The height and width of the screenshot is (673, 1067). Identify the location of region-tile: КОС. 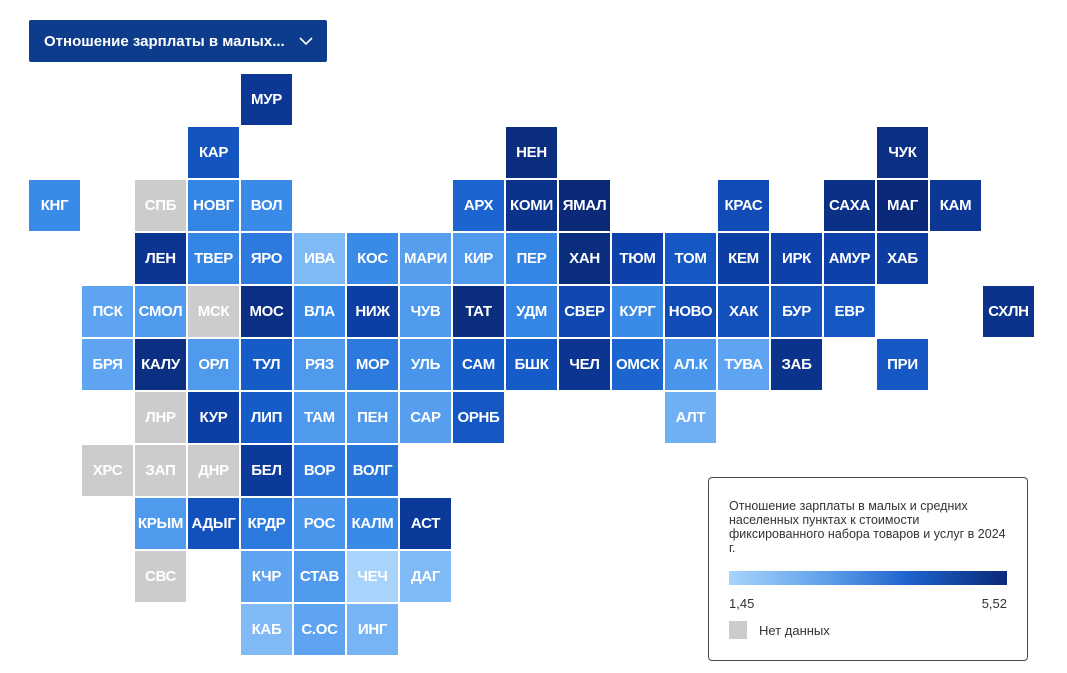
(372, 258).